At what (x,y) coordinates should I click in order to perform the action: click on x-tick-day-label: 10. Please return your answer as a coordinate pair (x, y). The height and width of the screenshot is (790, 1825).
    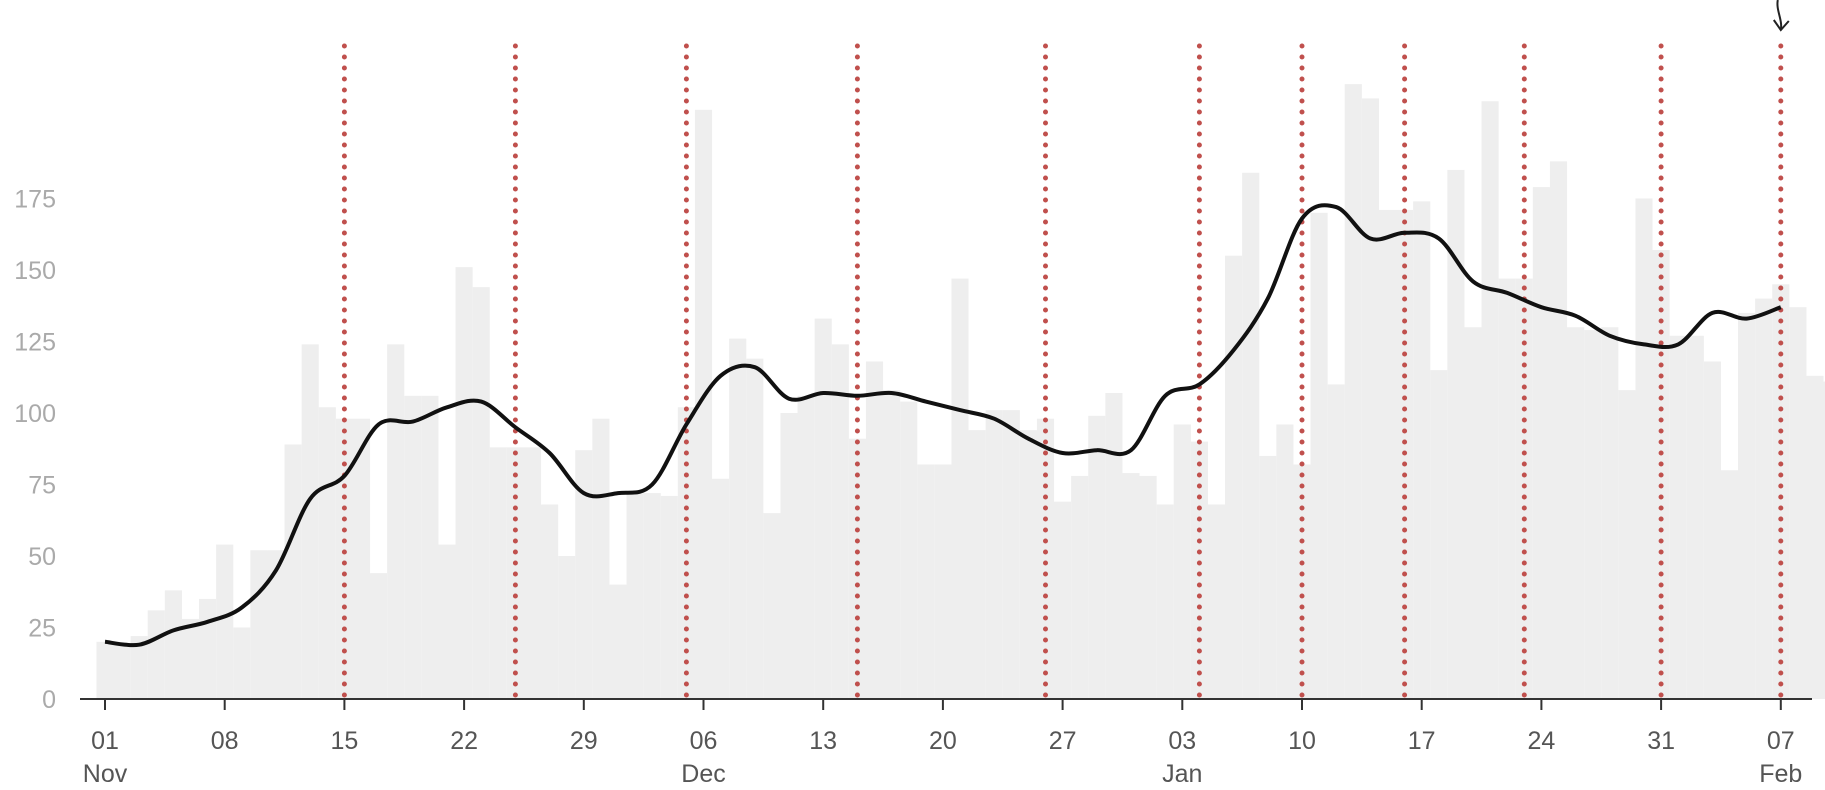
    Looking at the image, I should click on (1302, 741).